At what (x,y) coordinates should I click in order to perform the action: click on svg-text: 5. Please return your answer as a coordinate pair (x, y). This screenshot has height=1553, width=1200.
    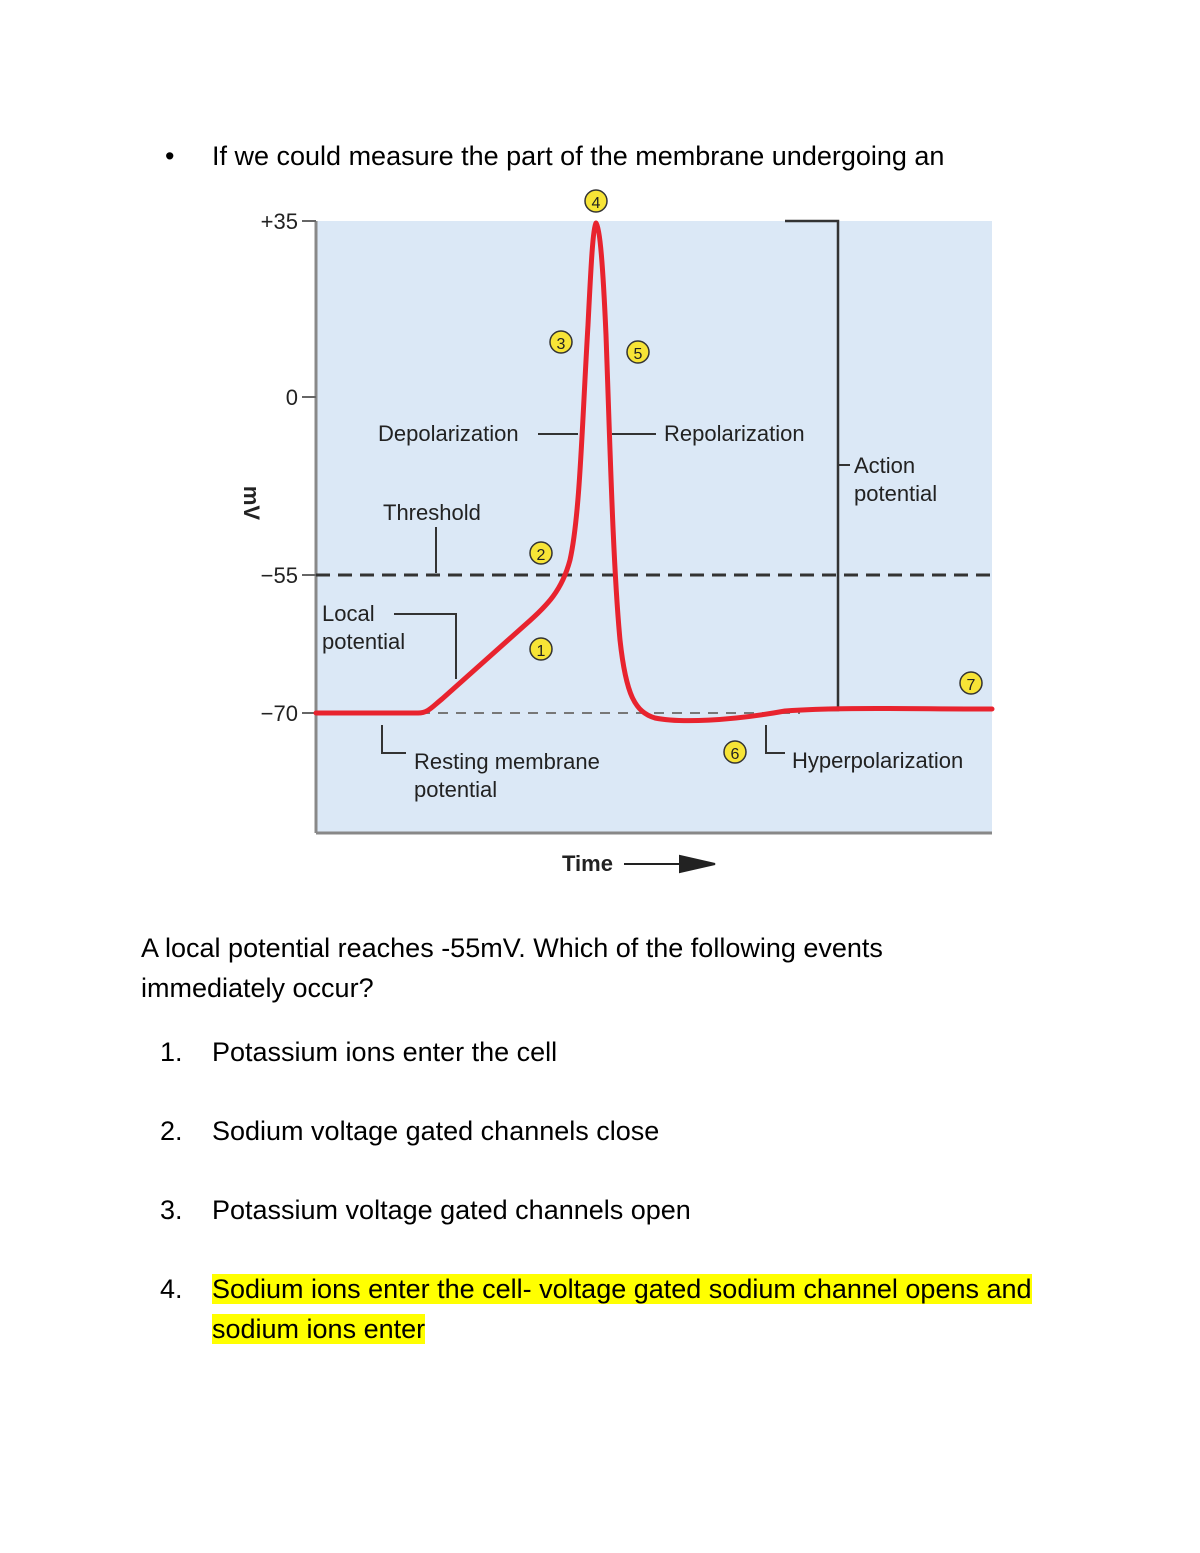
    Looking at the image, I should click on (638, 354).